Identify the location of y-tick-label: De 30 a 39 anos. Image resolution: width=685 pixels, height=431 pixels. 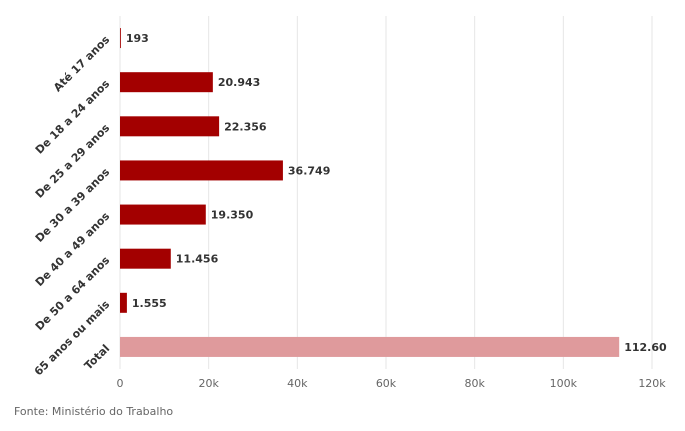
(73, 205).